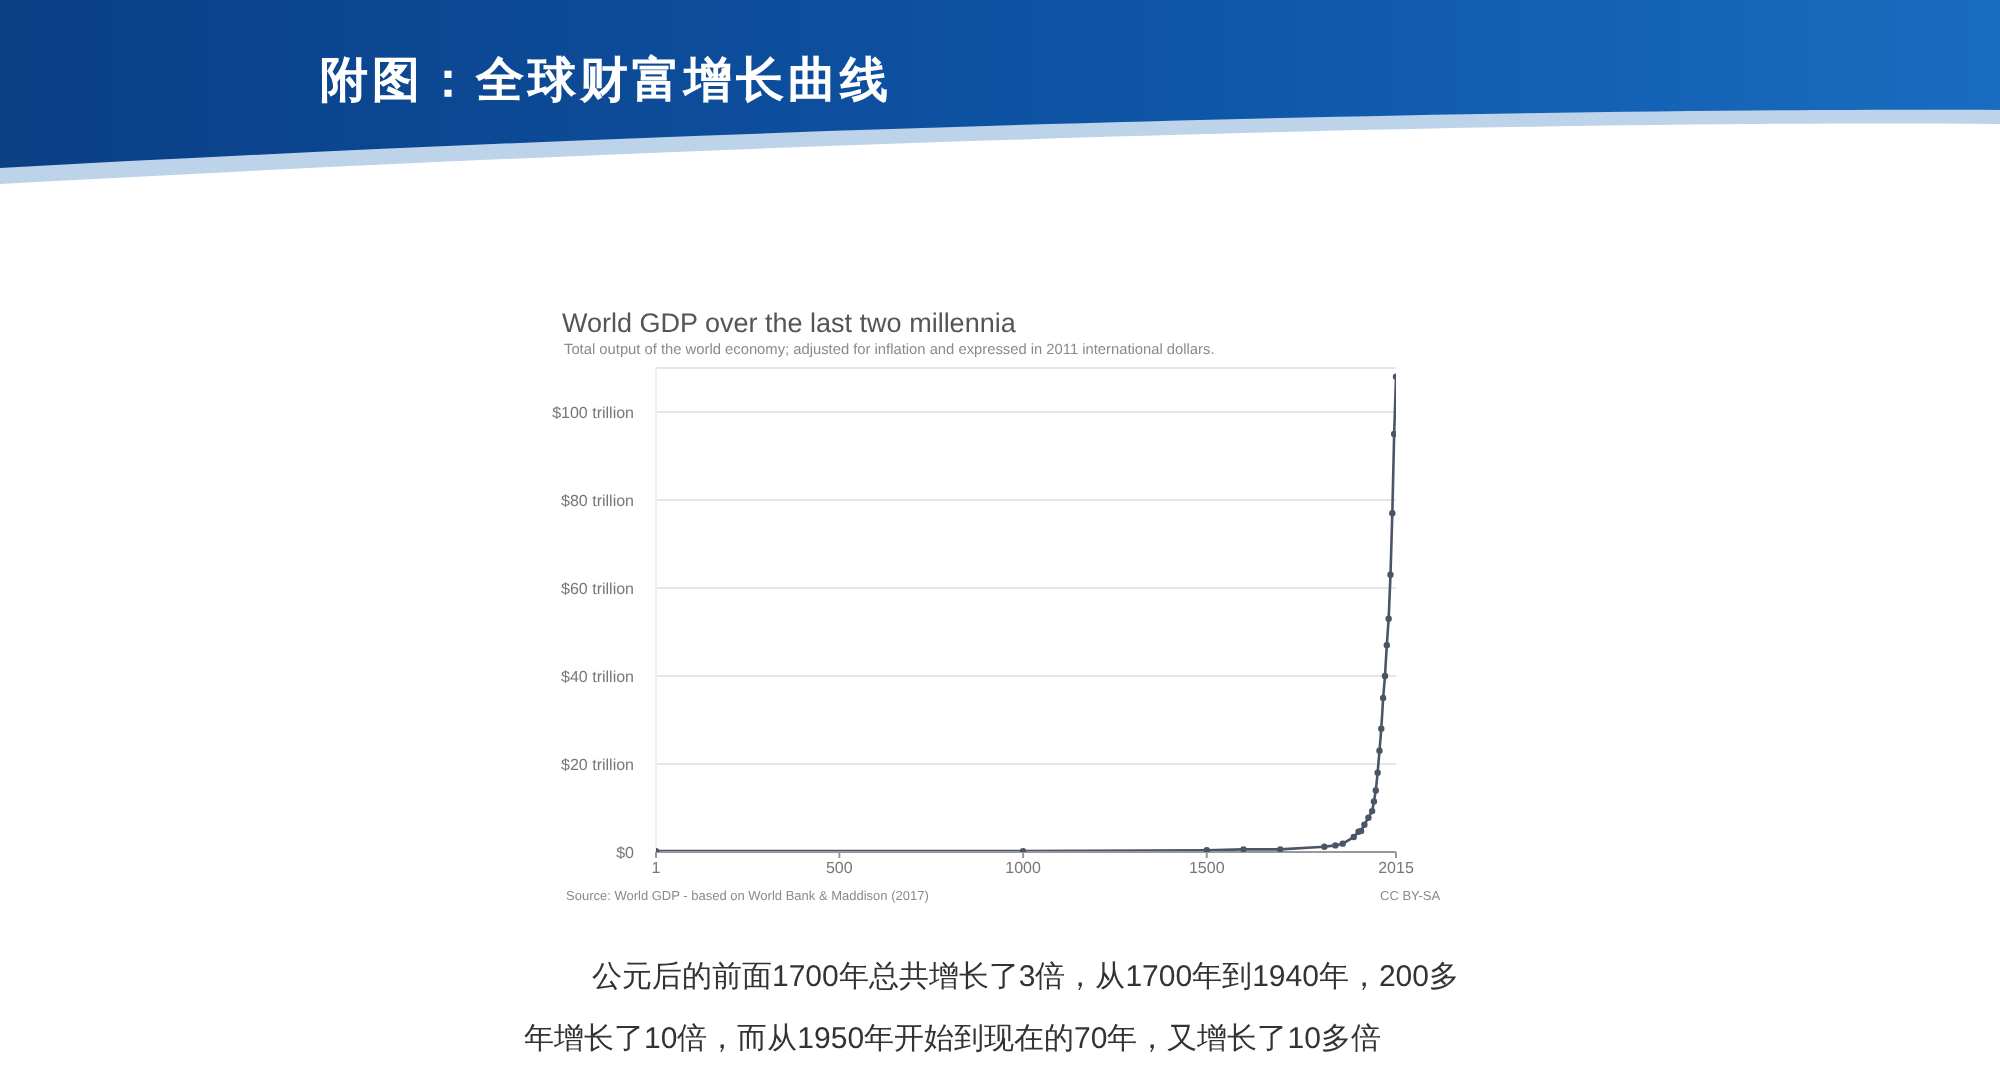 The width and height of the screenshot is (2000, 1072). Describe the element at coordinates (626, 853) in the screenshot. I see `y-tick-label: $0` at that location.